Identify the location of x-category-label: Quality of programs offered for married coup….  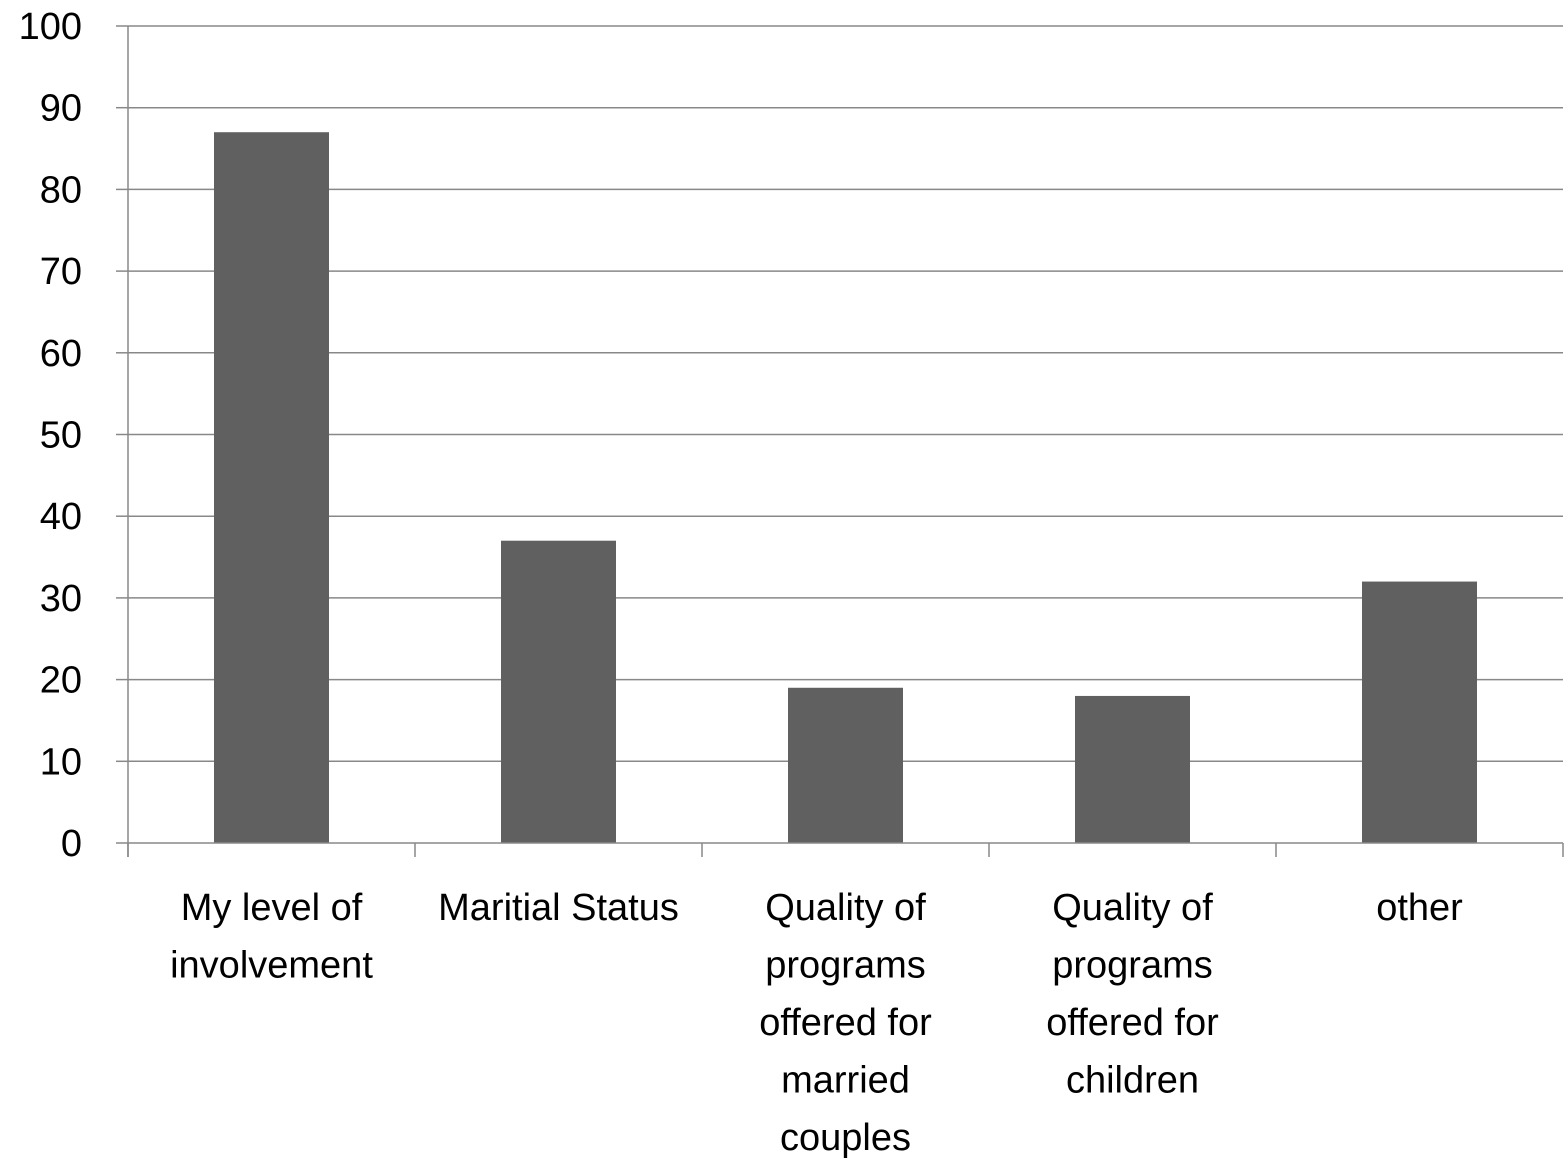
(845, 1023).